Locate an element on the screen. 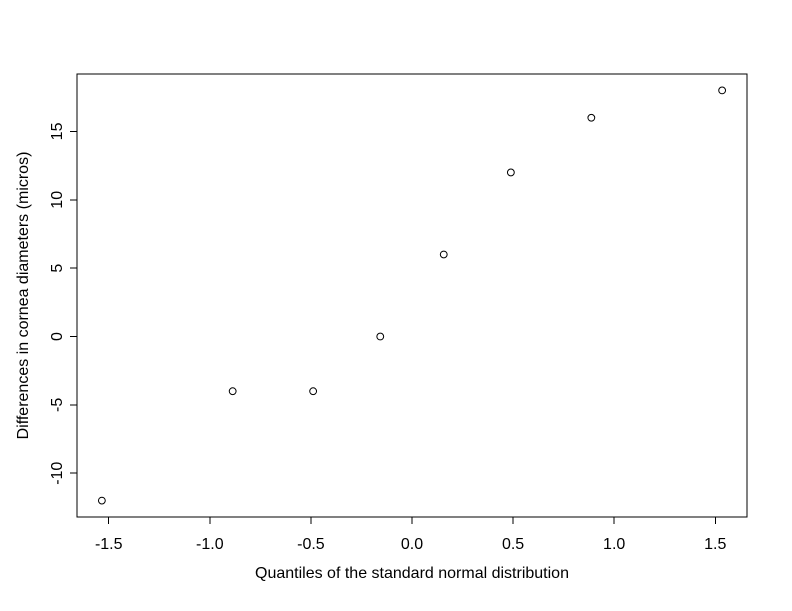  y-axis-tick-label: 10 is located at coordinates (57, 200).